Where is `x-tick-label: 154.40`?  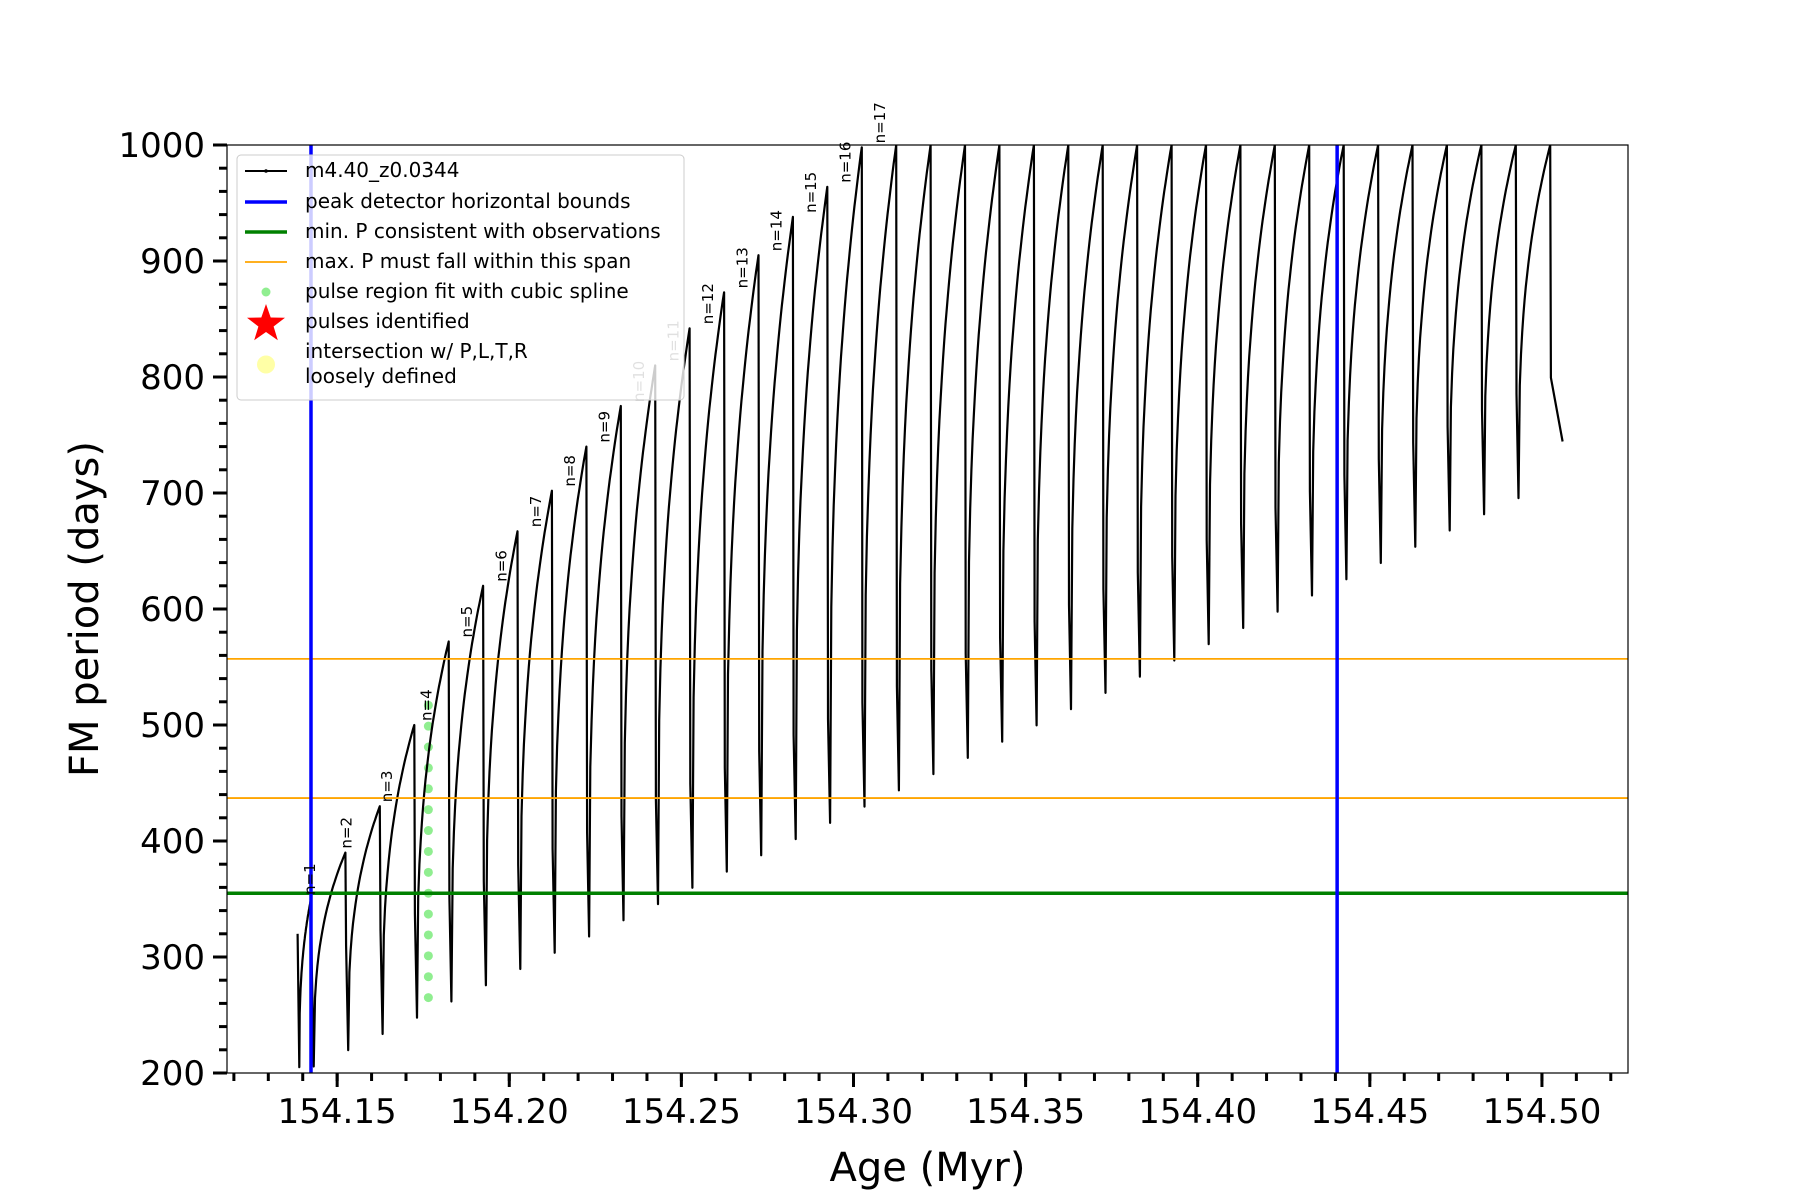 x-tick-label: 154.40 is located at coordinates (1197, 1112).